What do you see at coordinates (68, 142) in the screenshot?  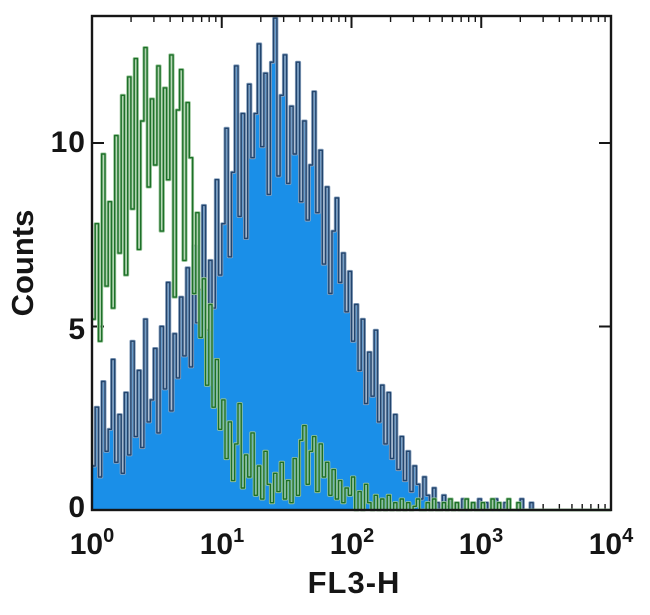 I see `y-tick-label-10: 10` at bounding box center [68, 142].